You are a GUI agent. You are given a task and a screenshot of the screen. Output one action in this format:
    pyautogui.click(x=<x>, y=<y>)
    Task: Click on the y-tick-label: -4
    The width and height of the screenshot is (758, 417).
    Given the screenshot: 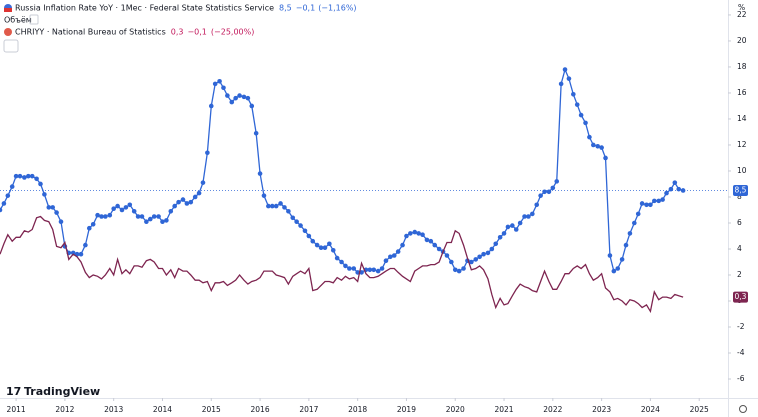 What is the action you would take?
    pyautogui.click(x=741, y=352)
    